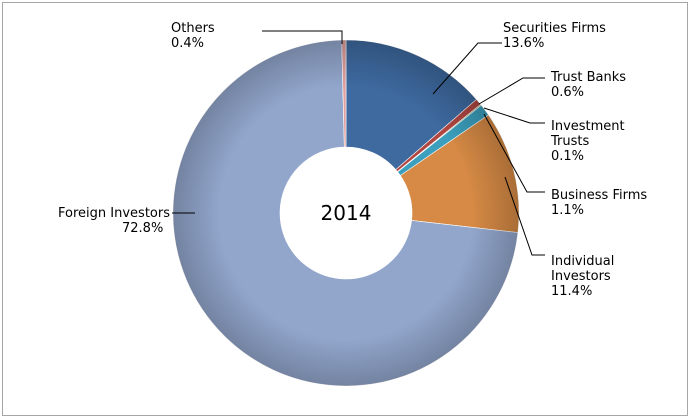  I want to click on label-securities-firms-name: Securities Firms, so click(554, 28).